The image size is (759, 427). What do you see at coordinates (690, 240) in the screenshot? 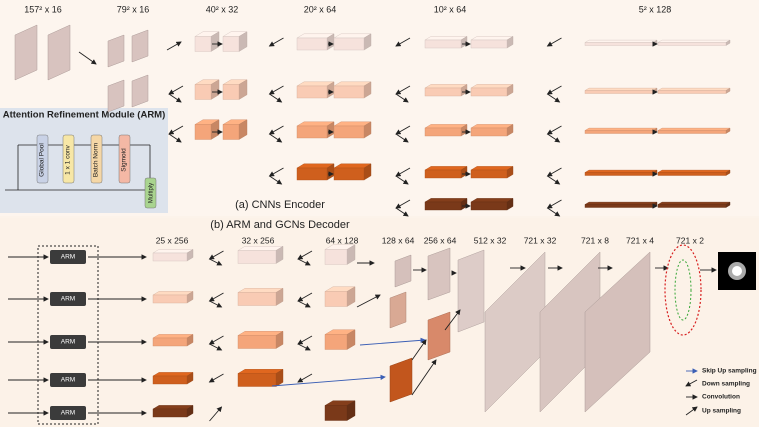
I see `decoder-label: 721 x 2` at bounding box center [690, 240].